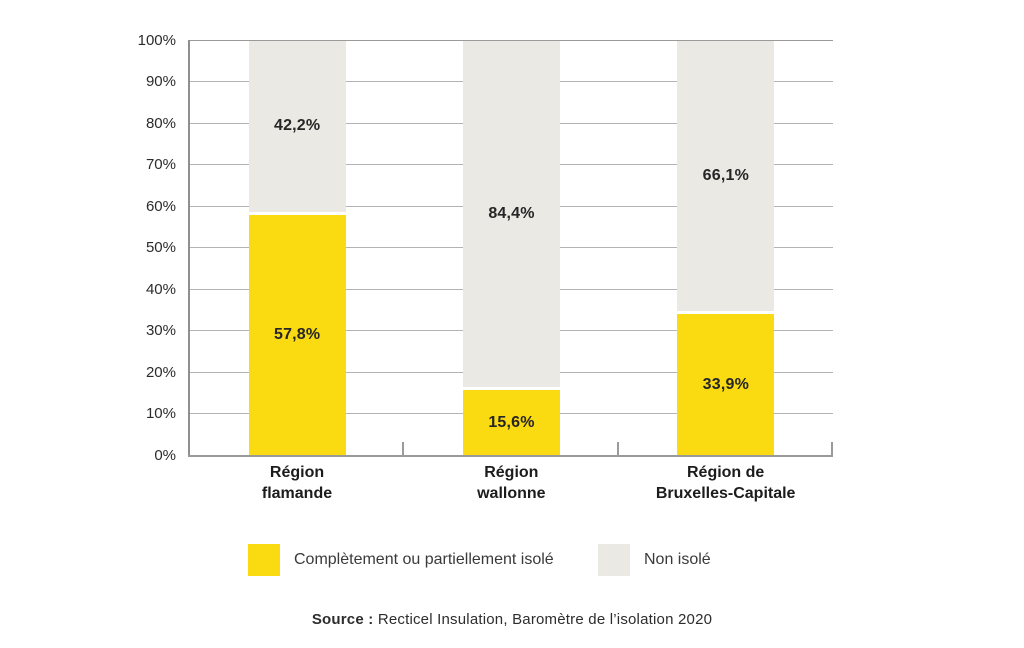  Describe the element at coordinates (297, 493) in the screenshot. I see `category-label-line: flamande` at that location.